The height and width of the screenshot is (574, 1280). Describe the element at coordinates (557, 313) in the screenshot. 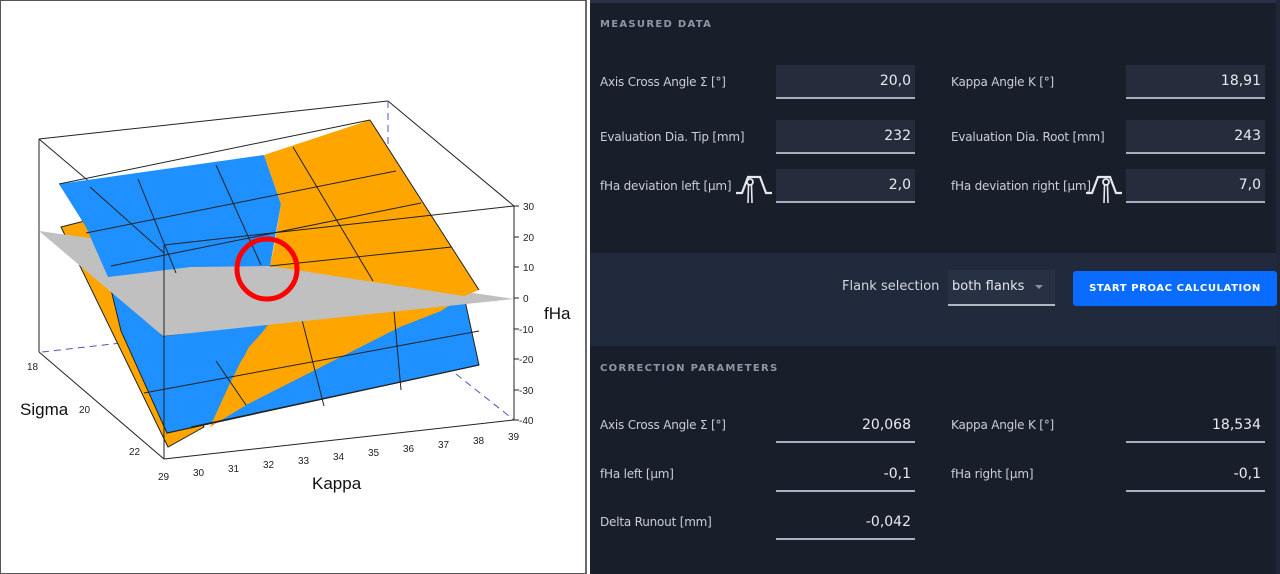

I see `z-axis-title: fHa` at that location.